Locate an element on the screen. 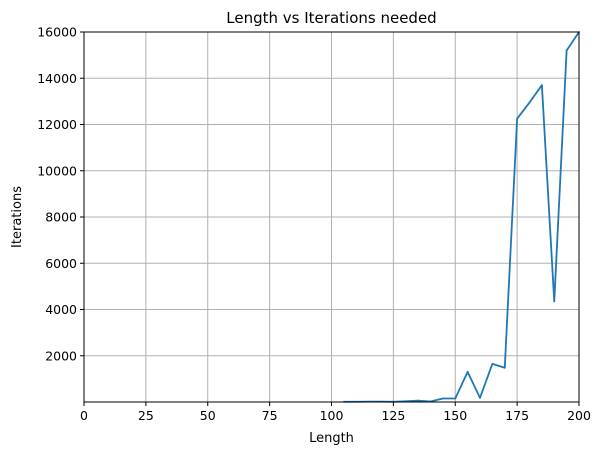  y-tick-label: 14000 is located at coordinates (57, 78).